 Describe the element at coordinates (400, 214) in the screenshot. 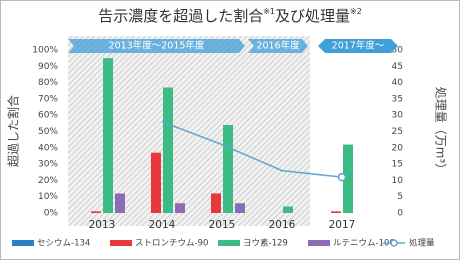

I see `y2-tick-label: 0` at that location.